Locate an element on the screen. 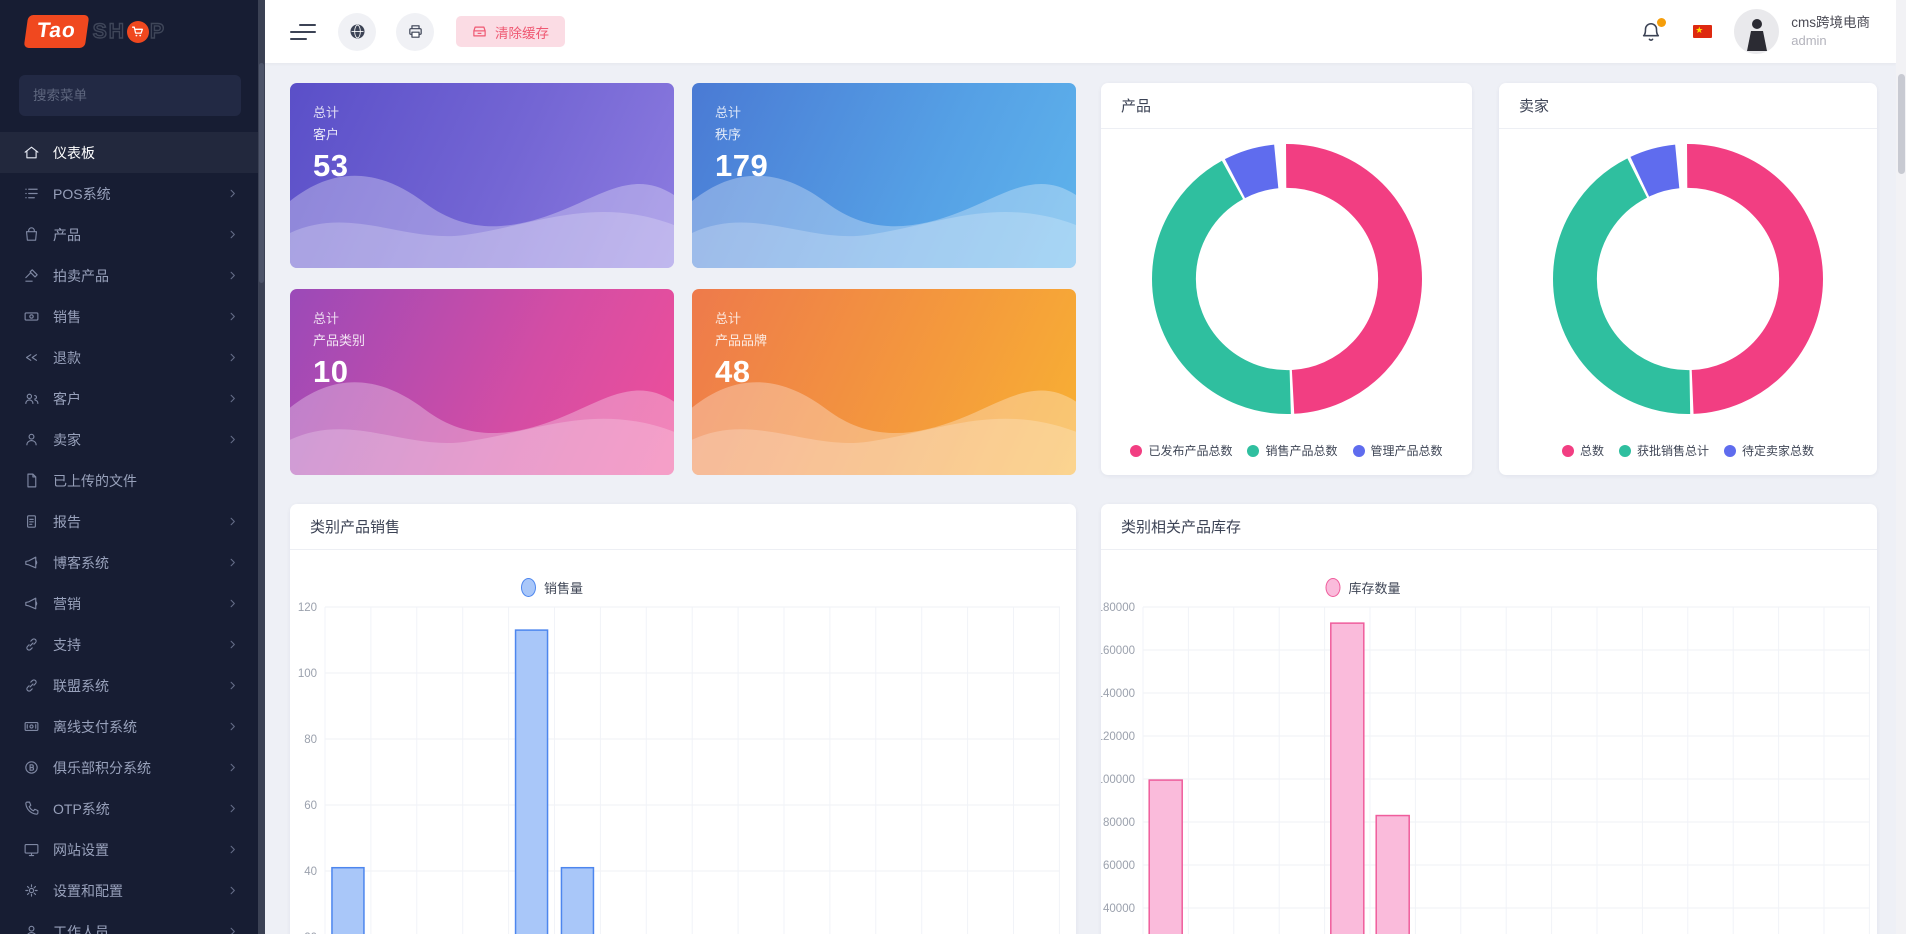  legend-item: 管理产品总数 is located at coordinates (1397, 450).